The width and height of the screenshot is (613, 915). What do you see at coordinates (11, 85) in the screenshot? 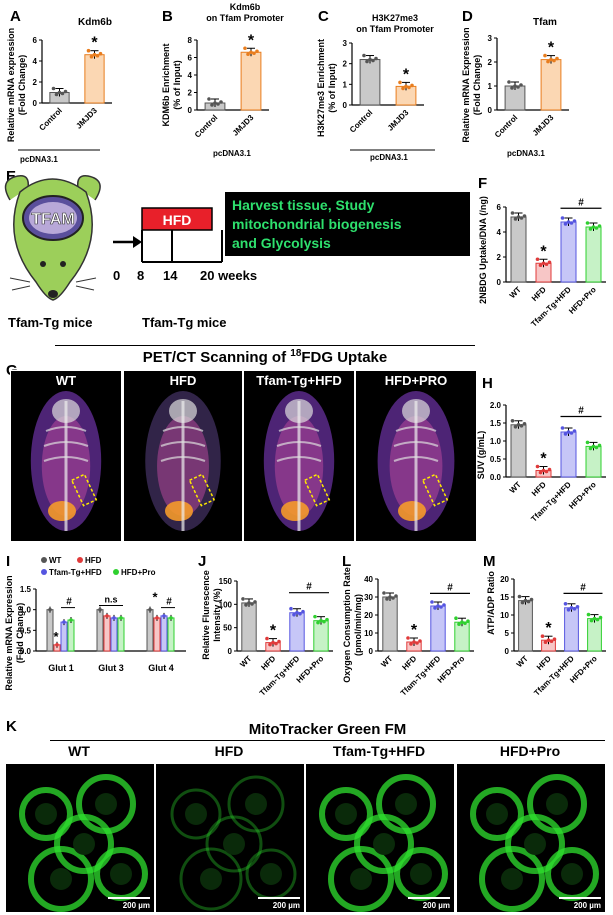
I see `panel-a-ylabel1: Relative mRNA expression` at bounding box center [11, 85].